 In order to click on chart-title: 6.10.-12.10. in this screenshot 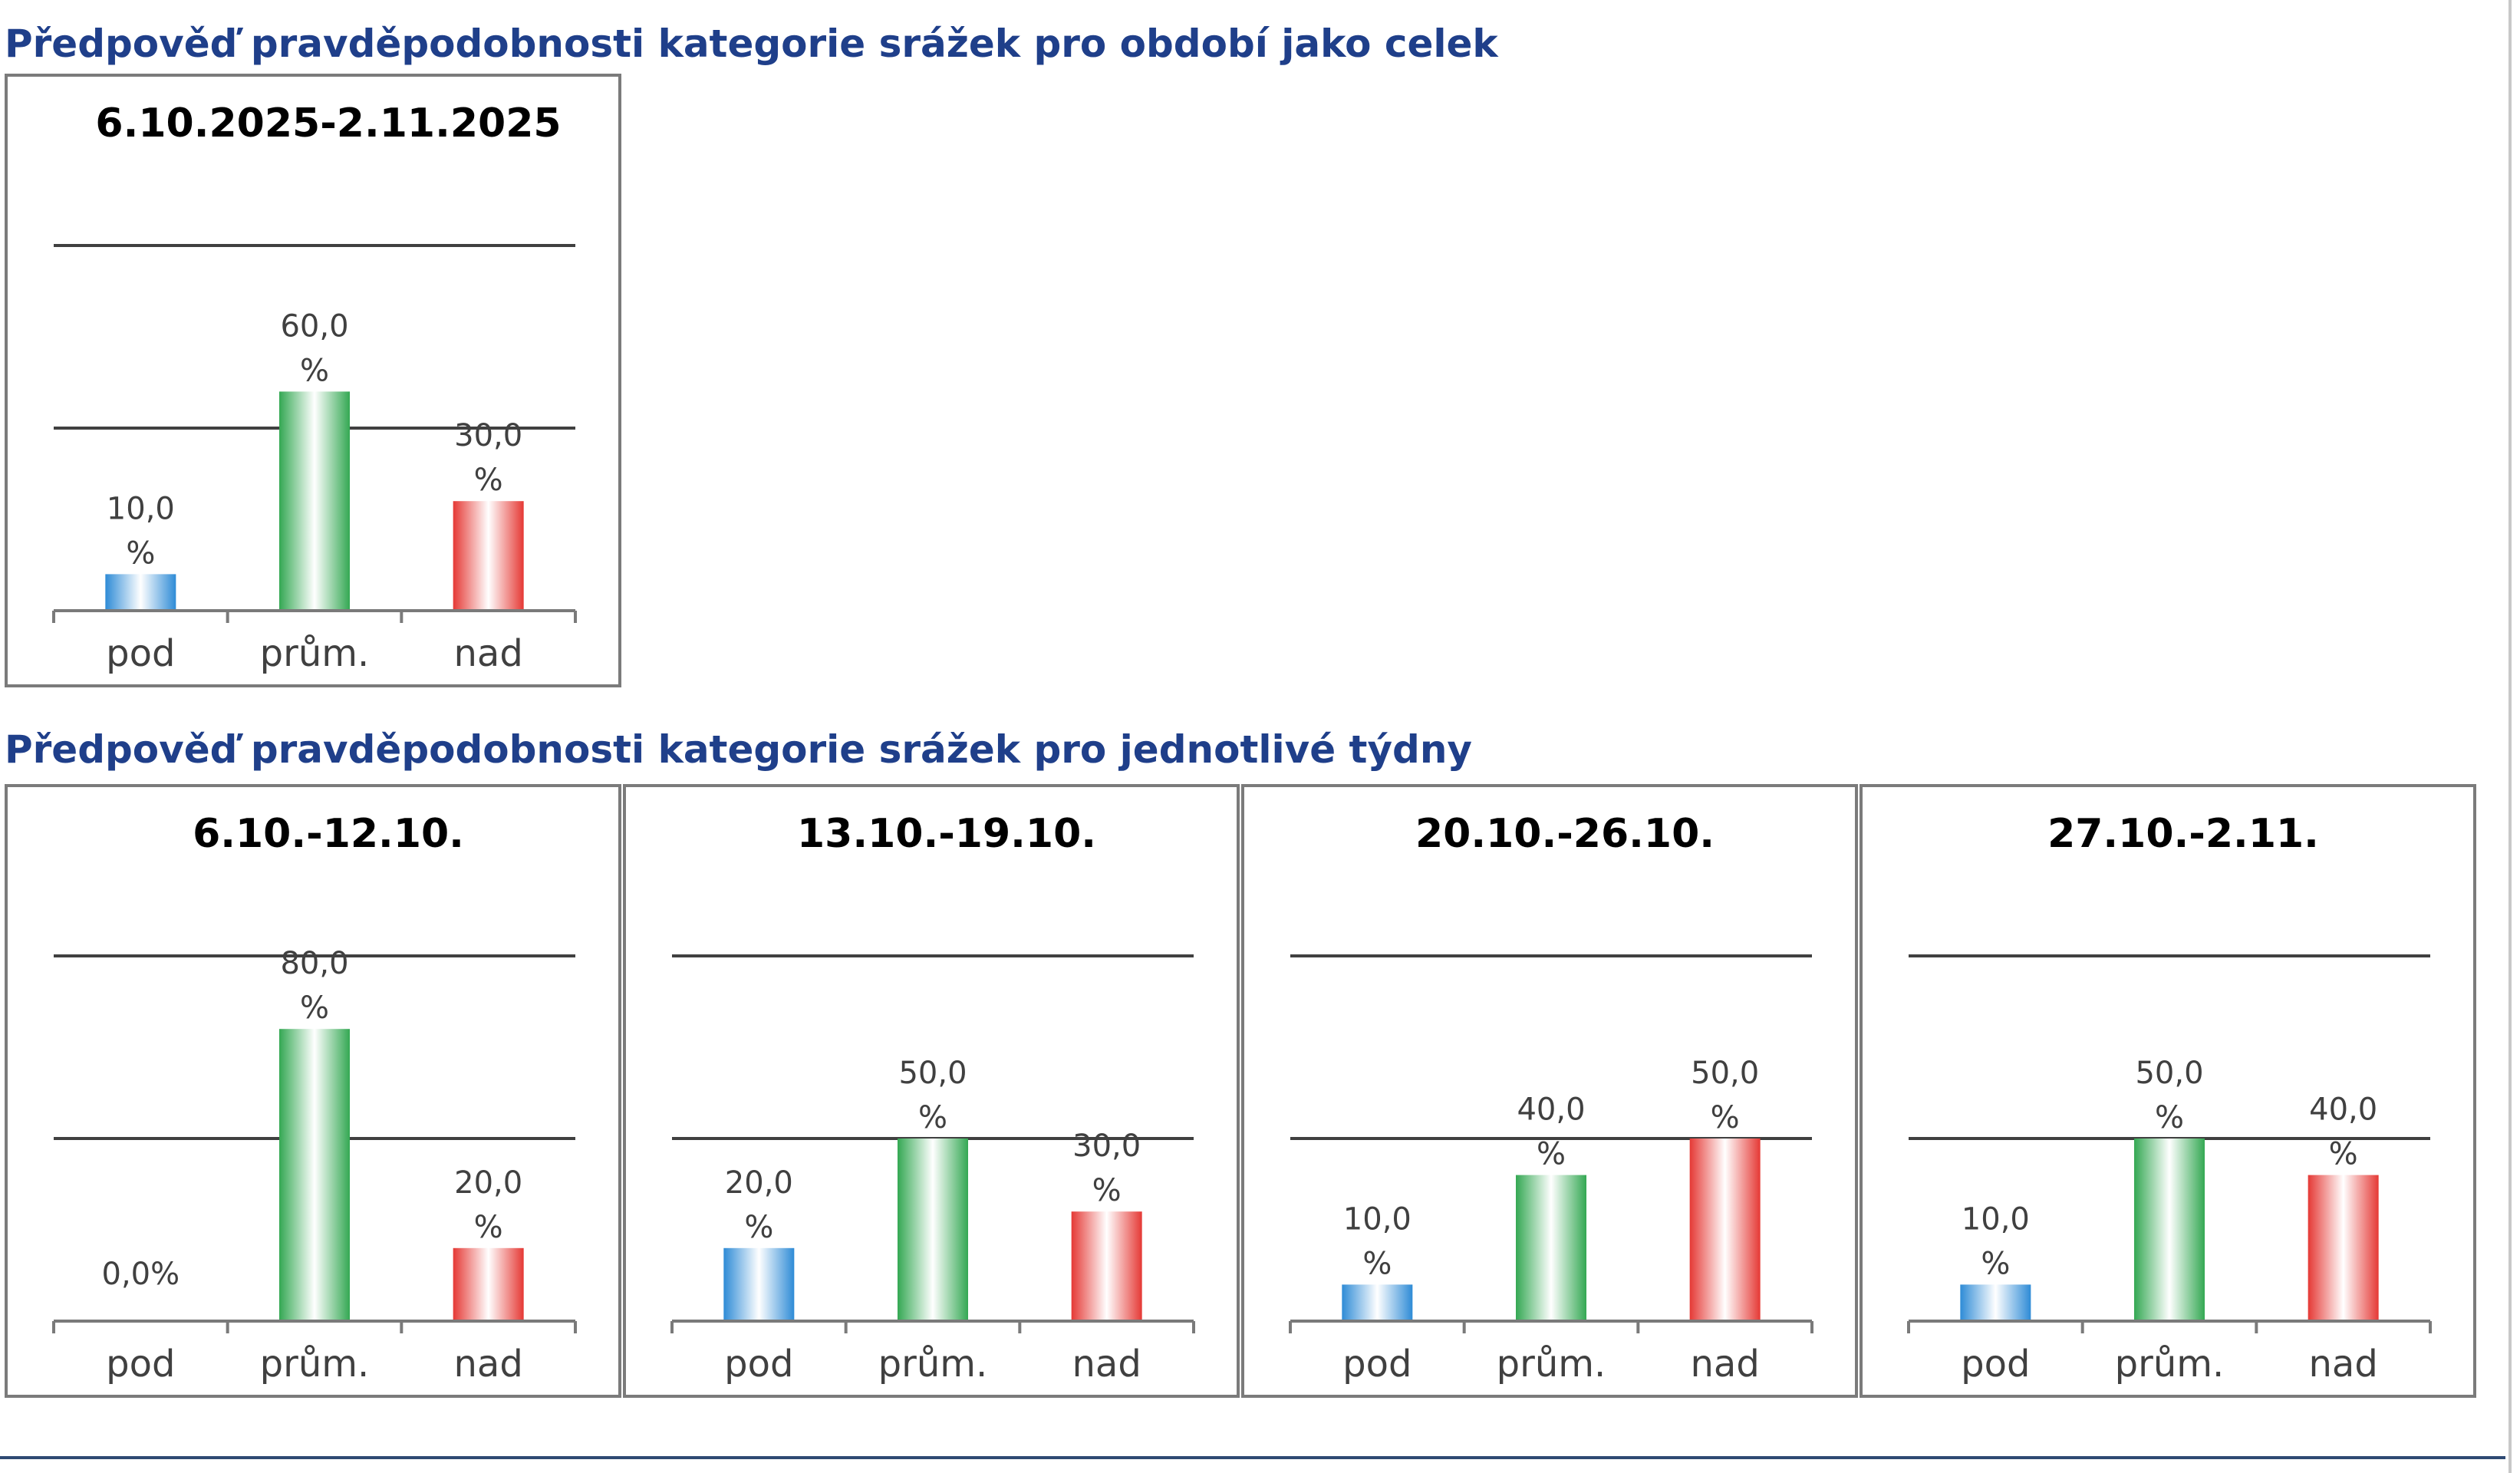, I will do `click(328, 834)`.